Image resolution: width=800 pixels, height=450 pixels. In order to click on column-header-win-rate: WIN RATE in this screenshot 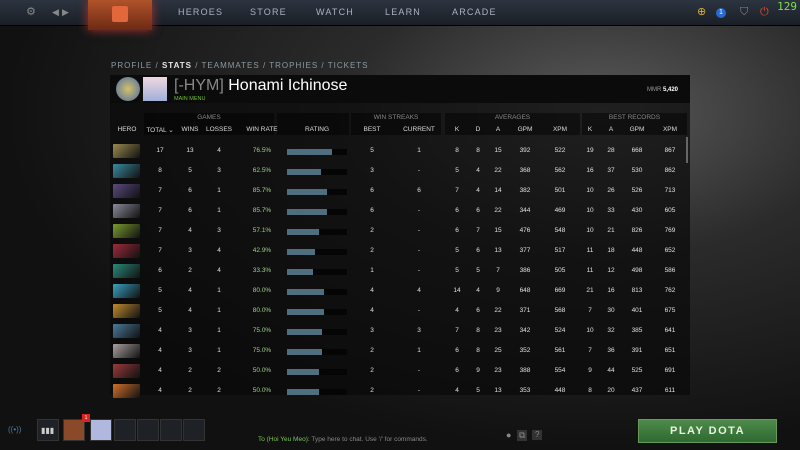, I will do `click(262, 129)`.